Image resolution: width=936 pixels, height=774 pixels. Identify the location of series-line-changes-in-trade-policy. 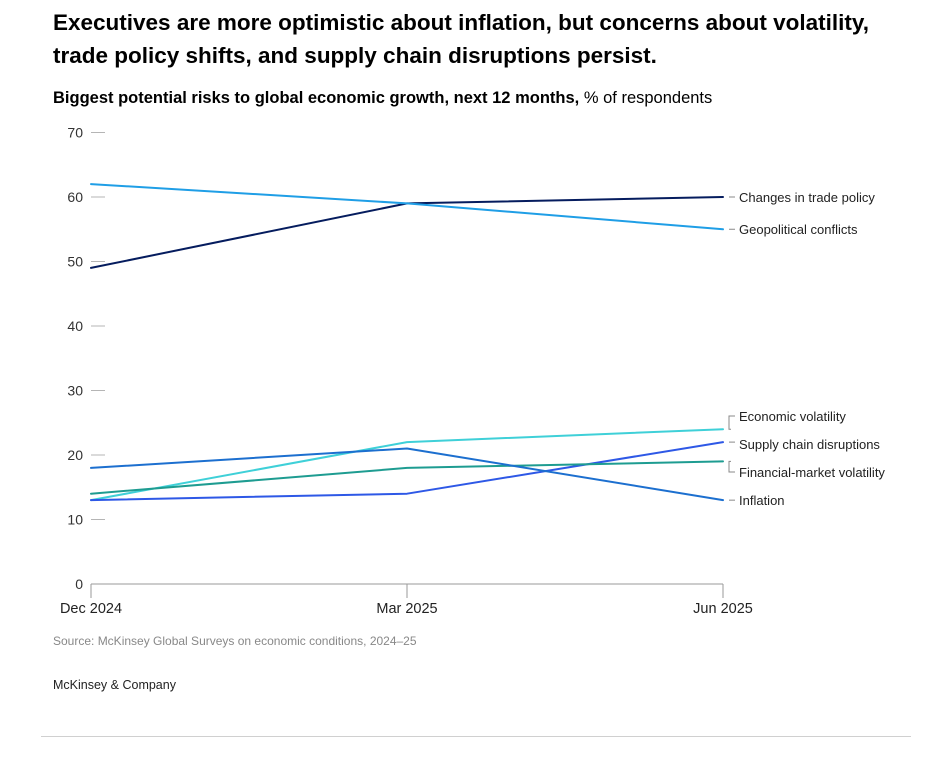
(407, 232).